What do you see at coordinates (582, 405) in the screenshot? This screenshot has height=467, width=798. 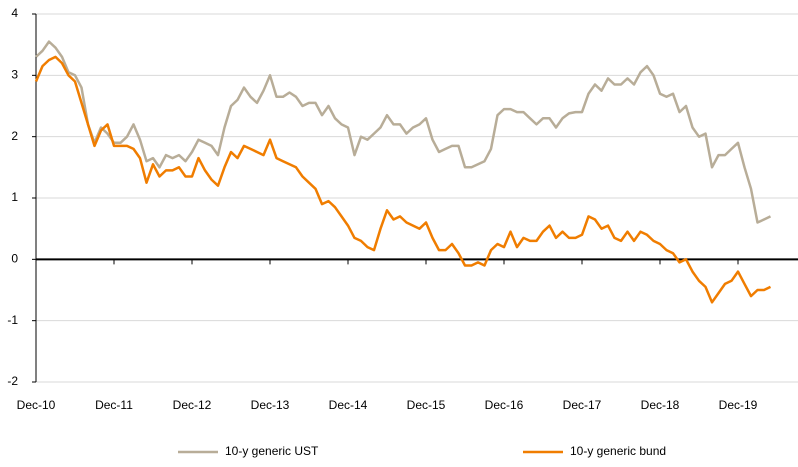 I see `x-tick-label: Dec-17` at bounding box center [582, 405].